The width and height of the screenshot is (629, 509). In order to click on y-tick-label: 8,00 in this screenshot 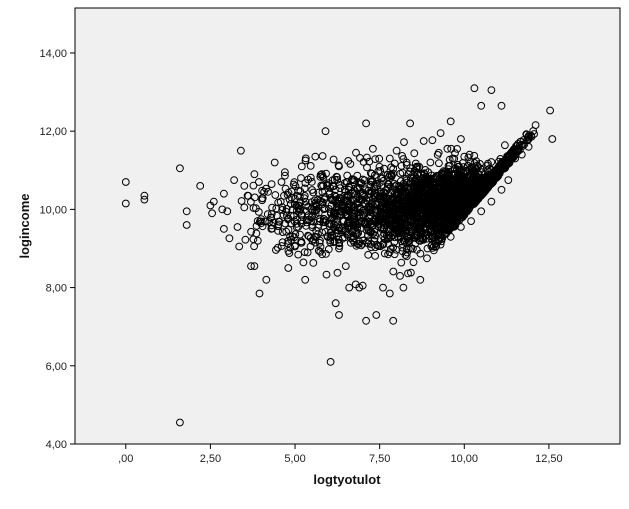, I will do `click(56, 289)`.